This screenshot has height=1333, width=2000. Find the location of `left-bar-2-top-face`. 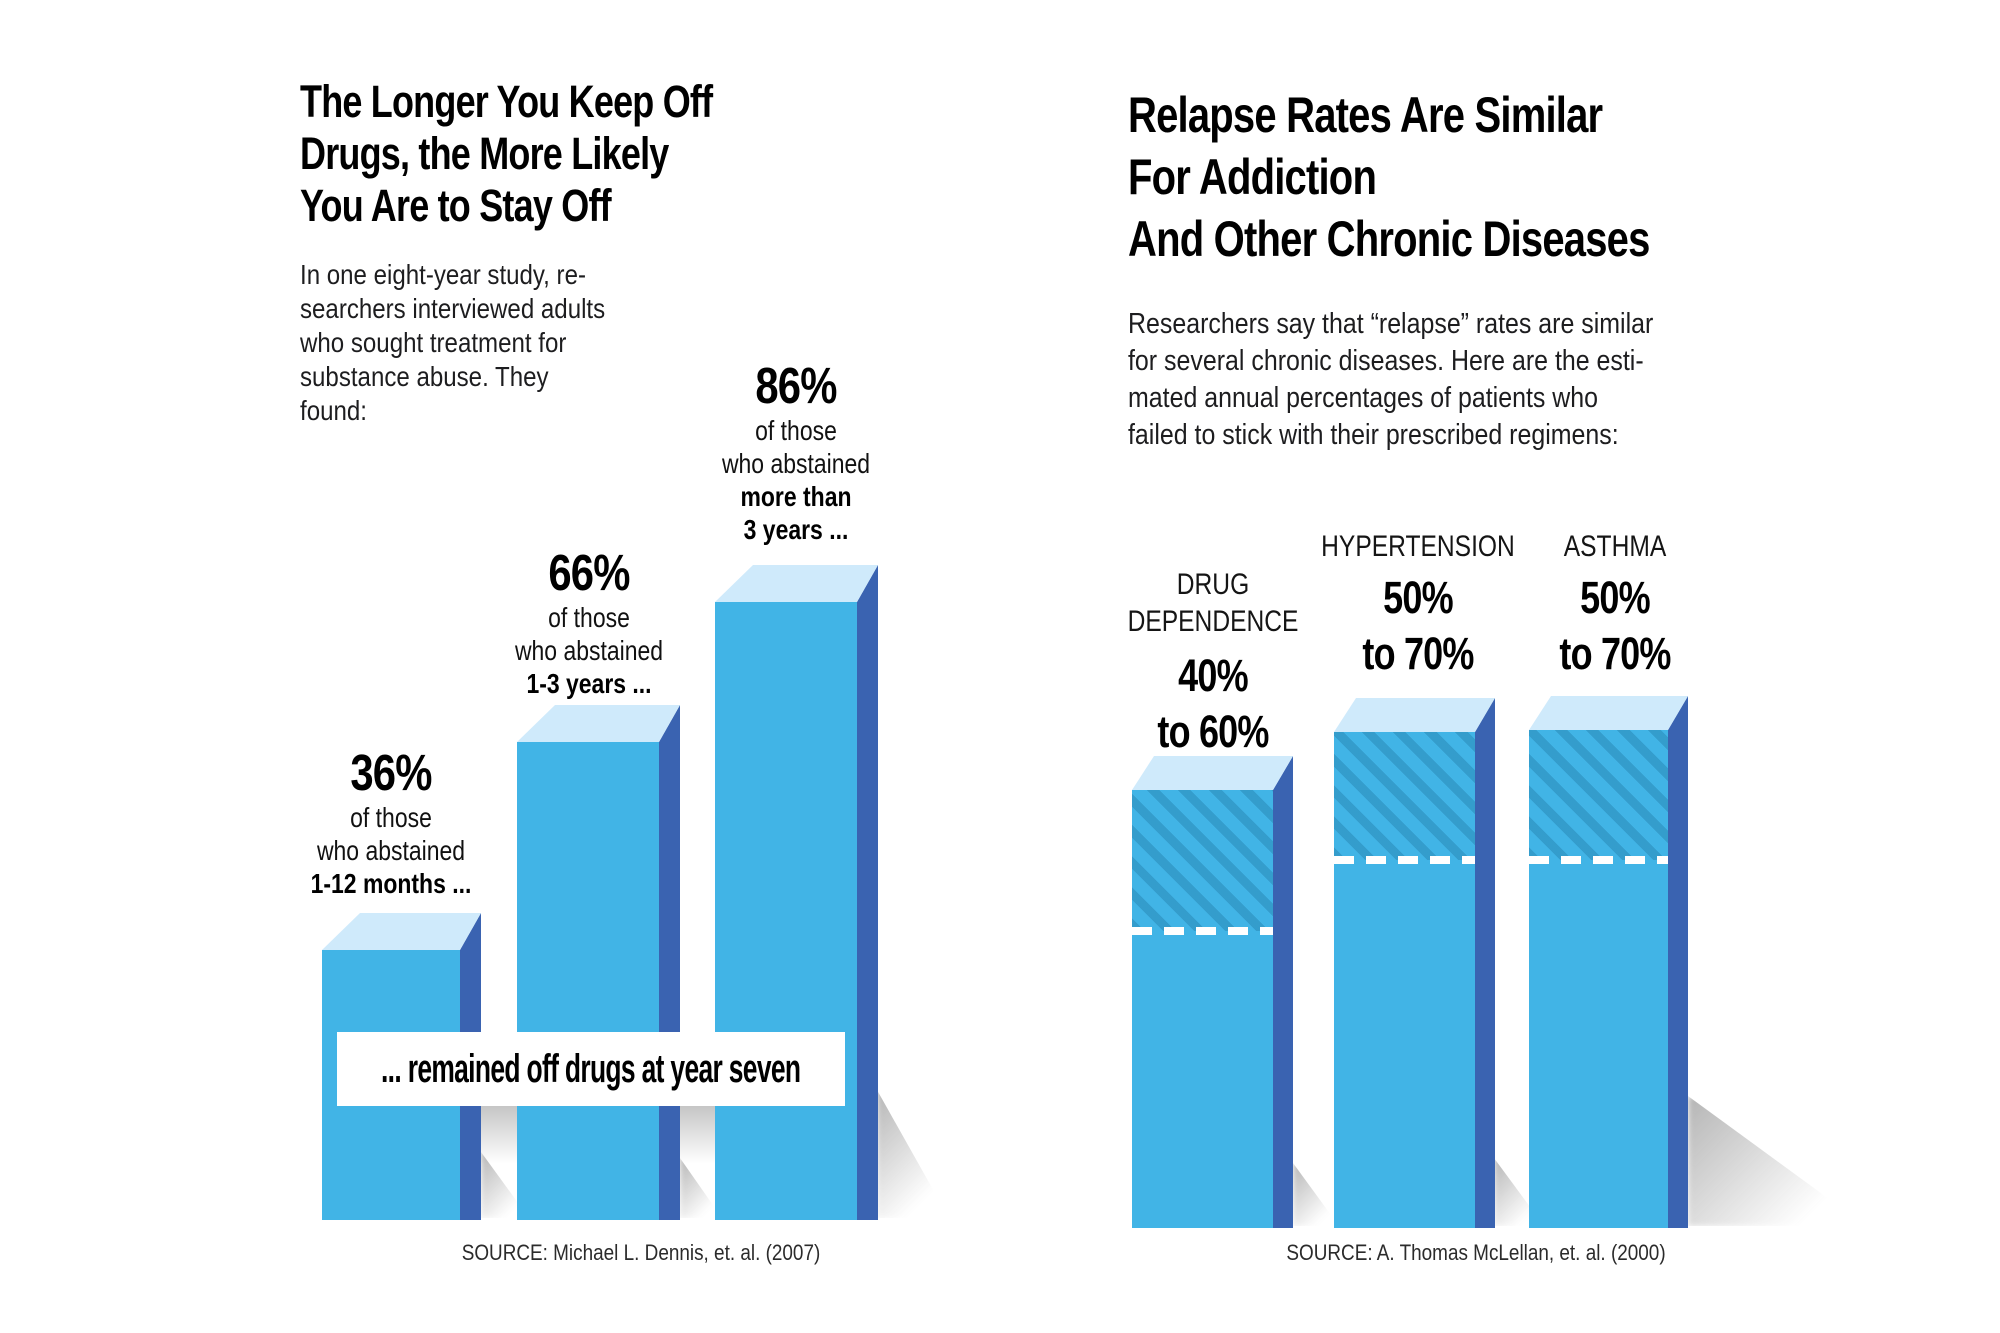

left-bar-2-top-face is located at coordinates (598, 723).